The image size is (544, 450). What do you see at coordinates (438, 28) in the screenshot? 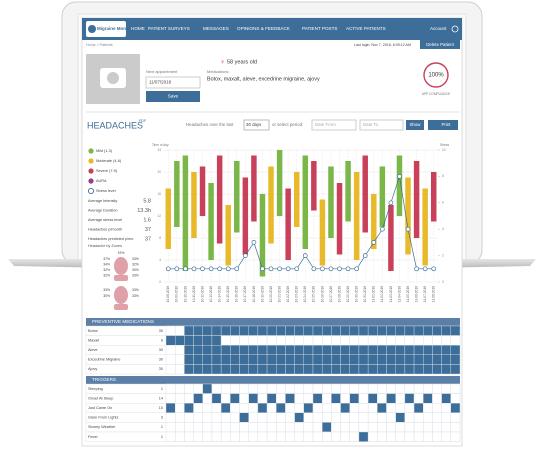
I see `account: Account` at bounding box center [438, 28].